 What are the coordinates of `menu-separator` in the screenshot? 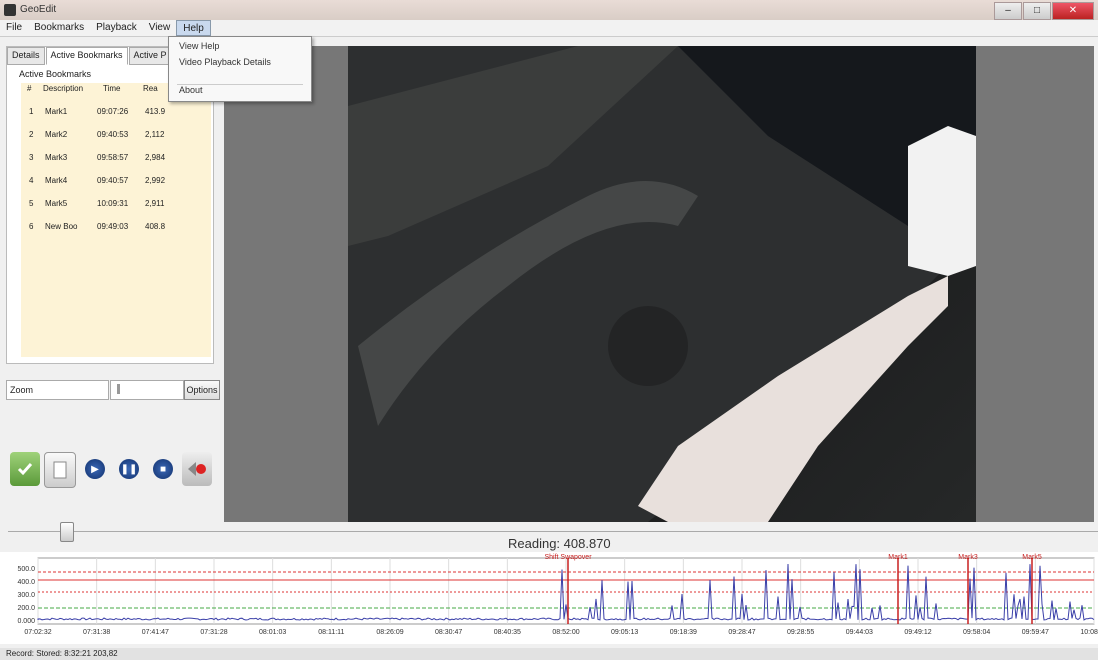 It's located at (240, 85).